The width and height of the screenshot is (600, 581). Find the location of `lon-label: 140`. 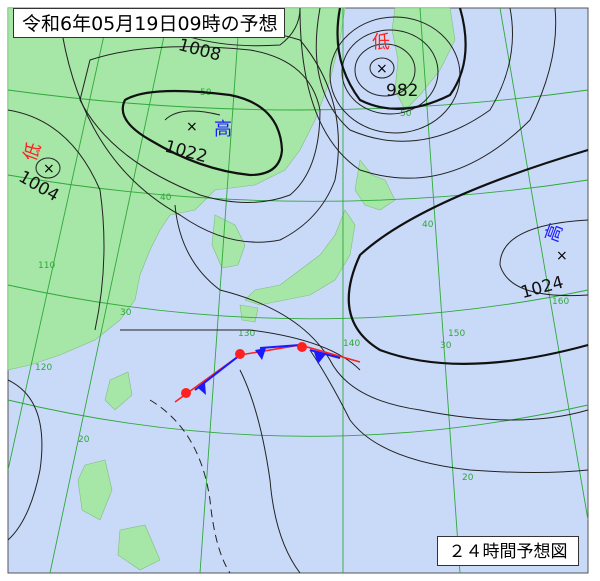

lon-label: 140 is located at coordinates (351, 344).